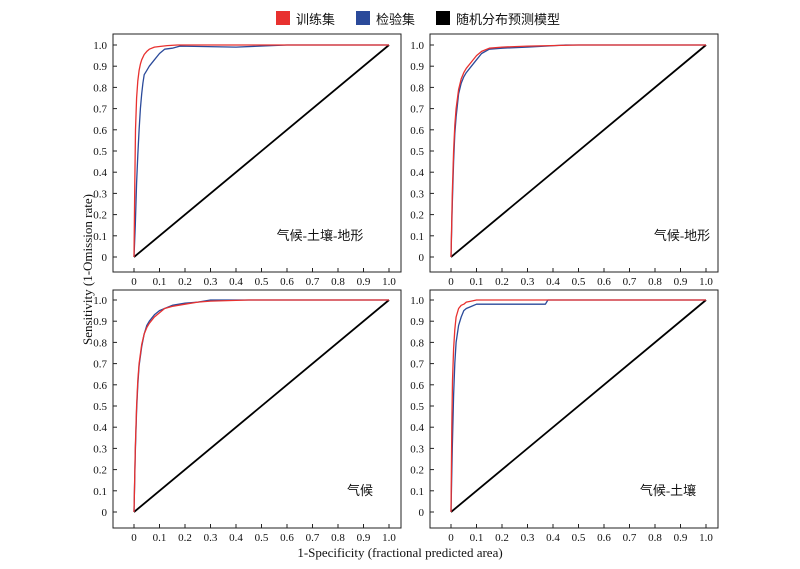 Image resolution: width=800 pixels, height=569 pixels. What do you see at coordinates (100, 449) in the screenshot?
I see `y-tick-label-2-3: 0.3` at bounding box center [100, 449].